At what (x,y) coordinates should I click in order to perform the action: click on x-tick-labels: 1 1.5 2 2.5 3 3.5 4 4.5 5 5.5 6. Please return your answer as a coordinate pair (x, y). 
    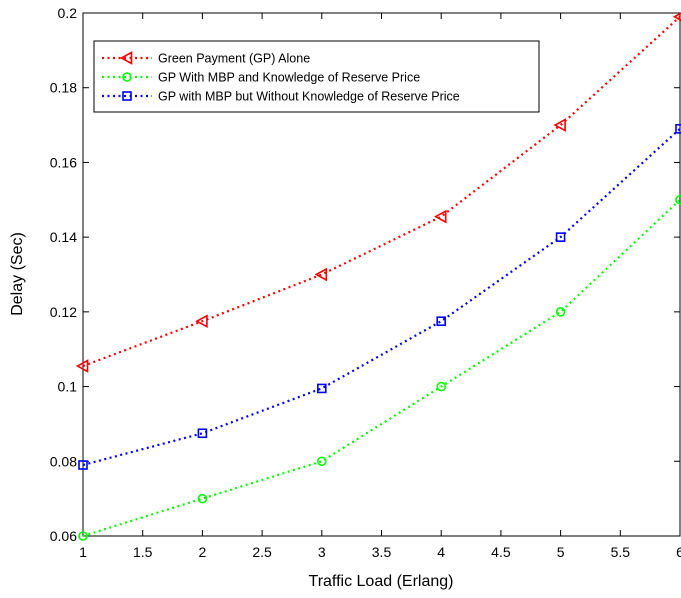
    Looking at the image, I should click on (380, 552).